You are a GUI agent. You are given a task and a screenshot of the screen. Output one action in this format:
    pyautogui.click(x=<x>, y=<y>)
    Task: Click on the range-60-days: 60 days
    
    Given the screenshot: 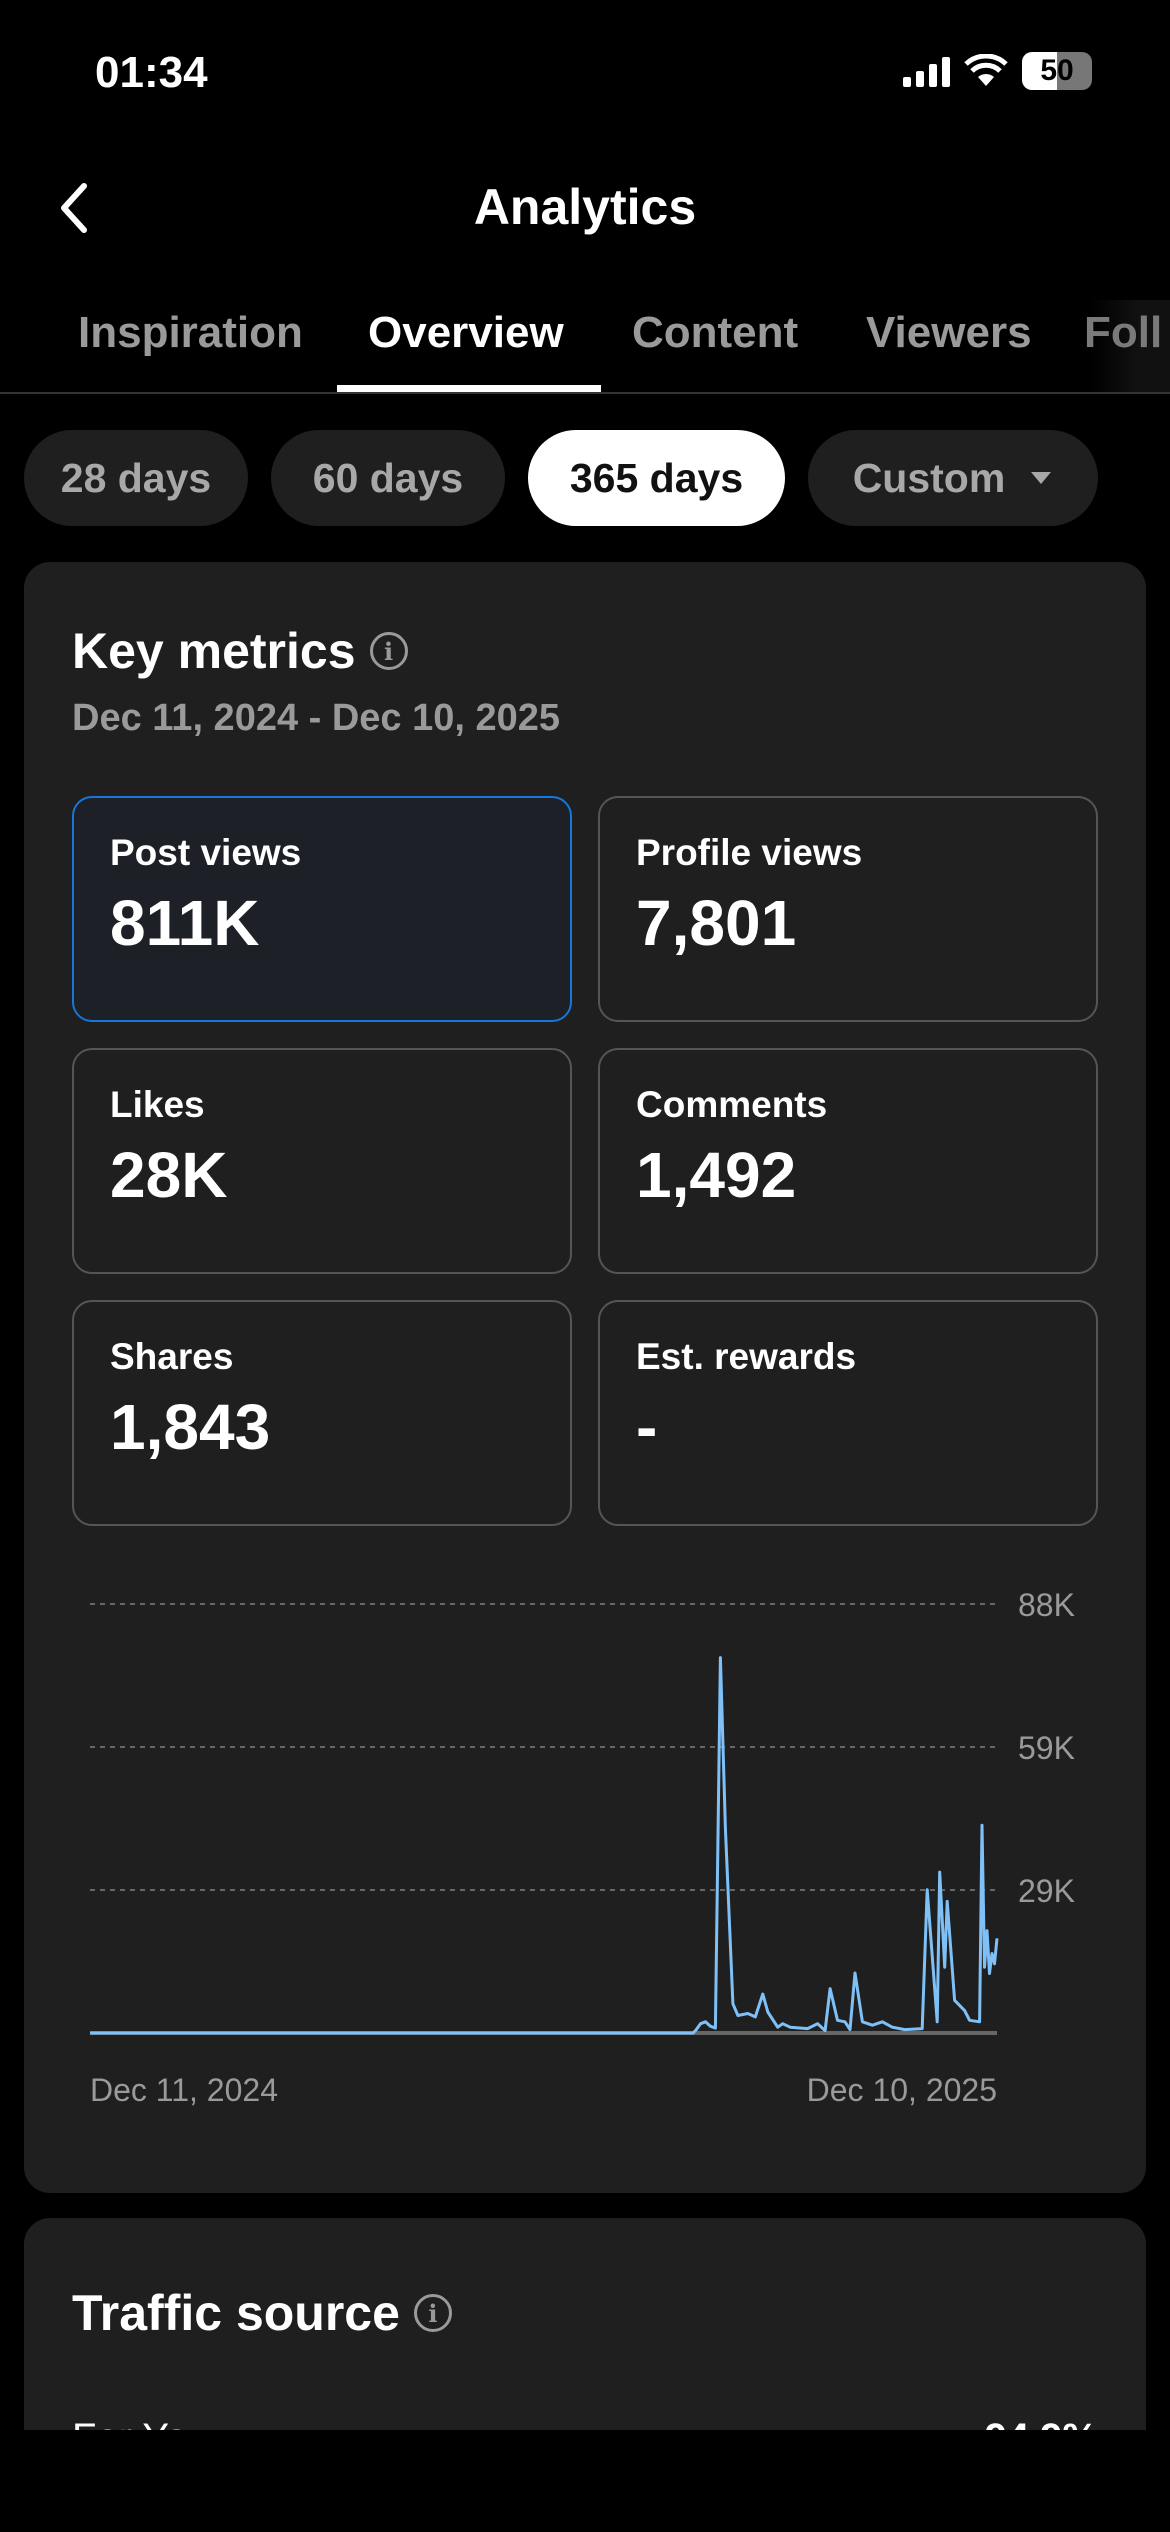 What is the action you would take?
    pyautogui.click(x=388, y=478)
    